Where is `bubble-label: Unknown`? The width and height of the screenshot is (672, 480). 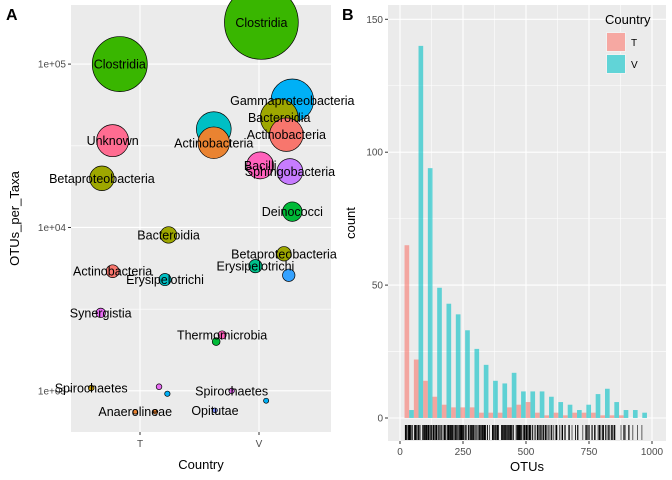
bubble-label: Unknown is located at coordinates (113, 141).